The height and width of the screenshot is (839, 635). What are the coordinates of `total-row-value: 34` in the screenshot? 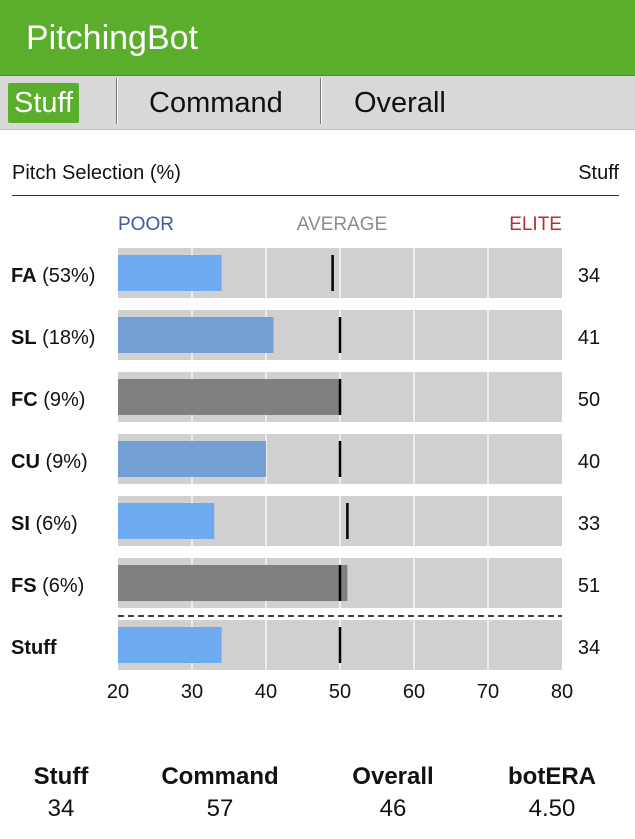 It's located at (589, 648).